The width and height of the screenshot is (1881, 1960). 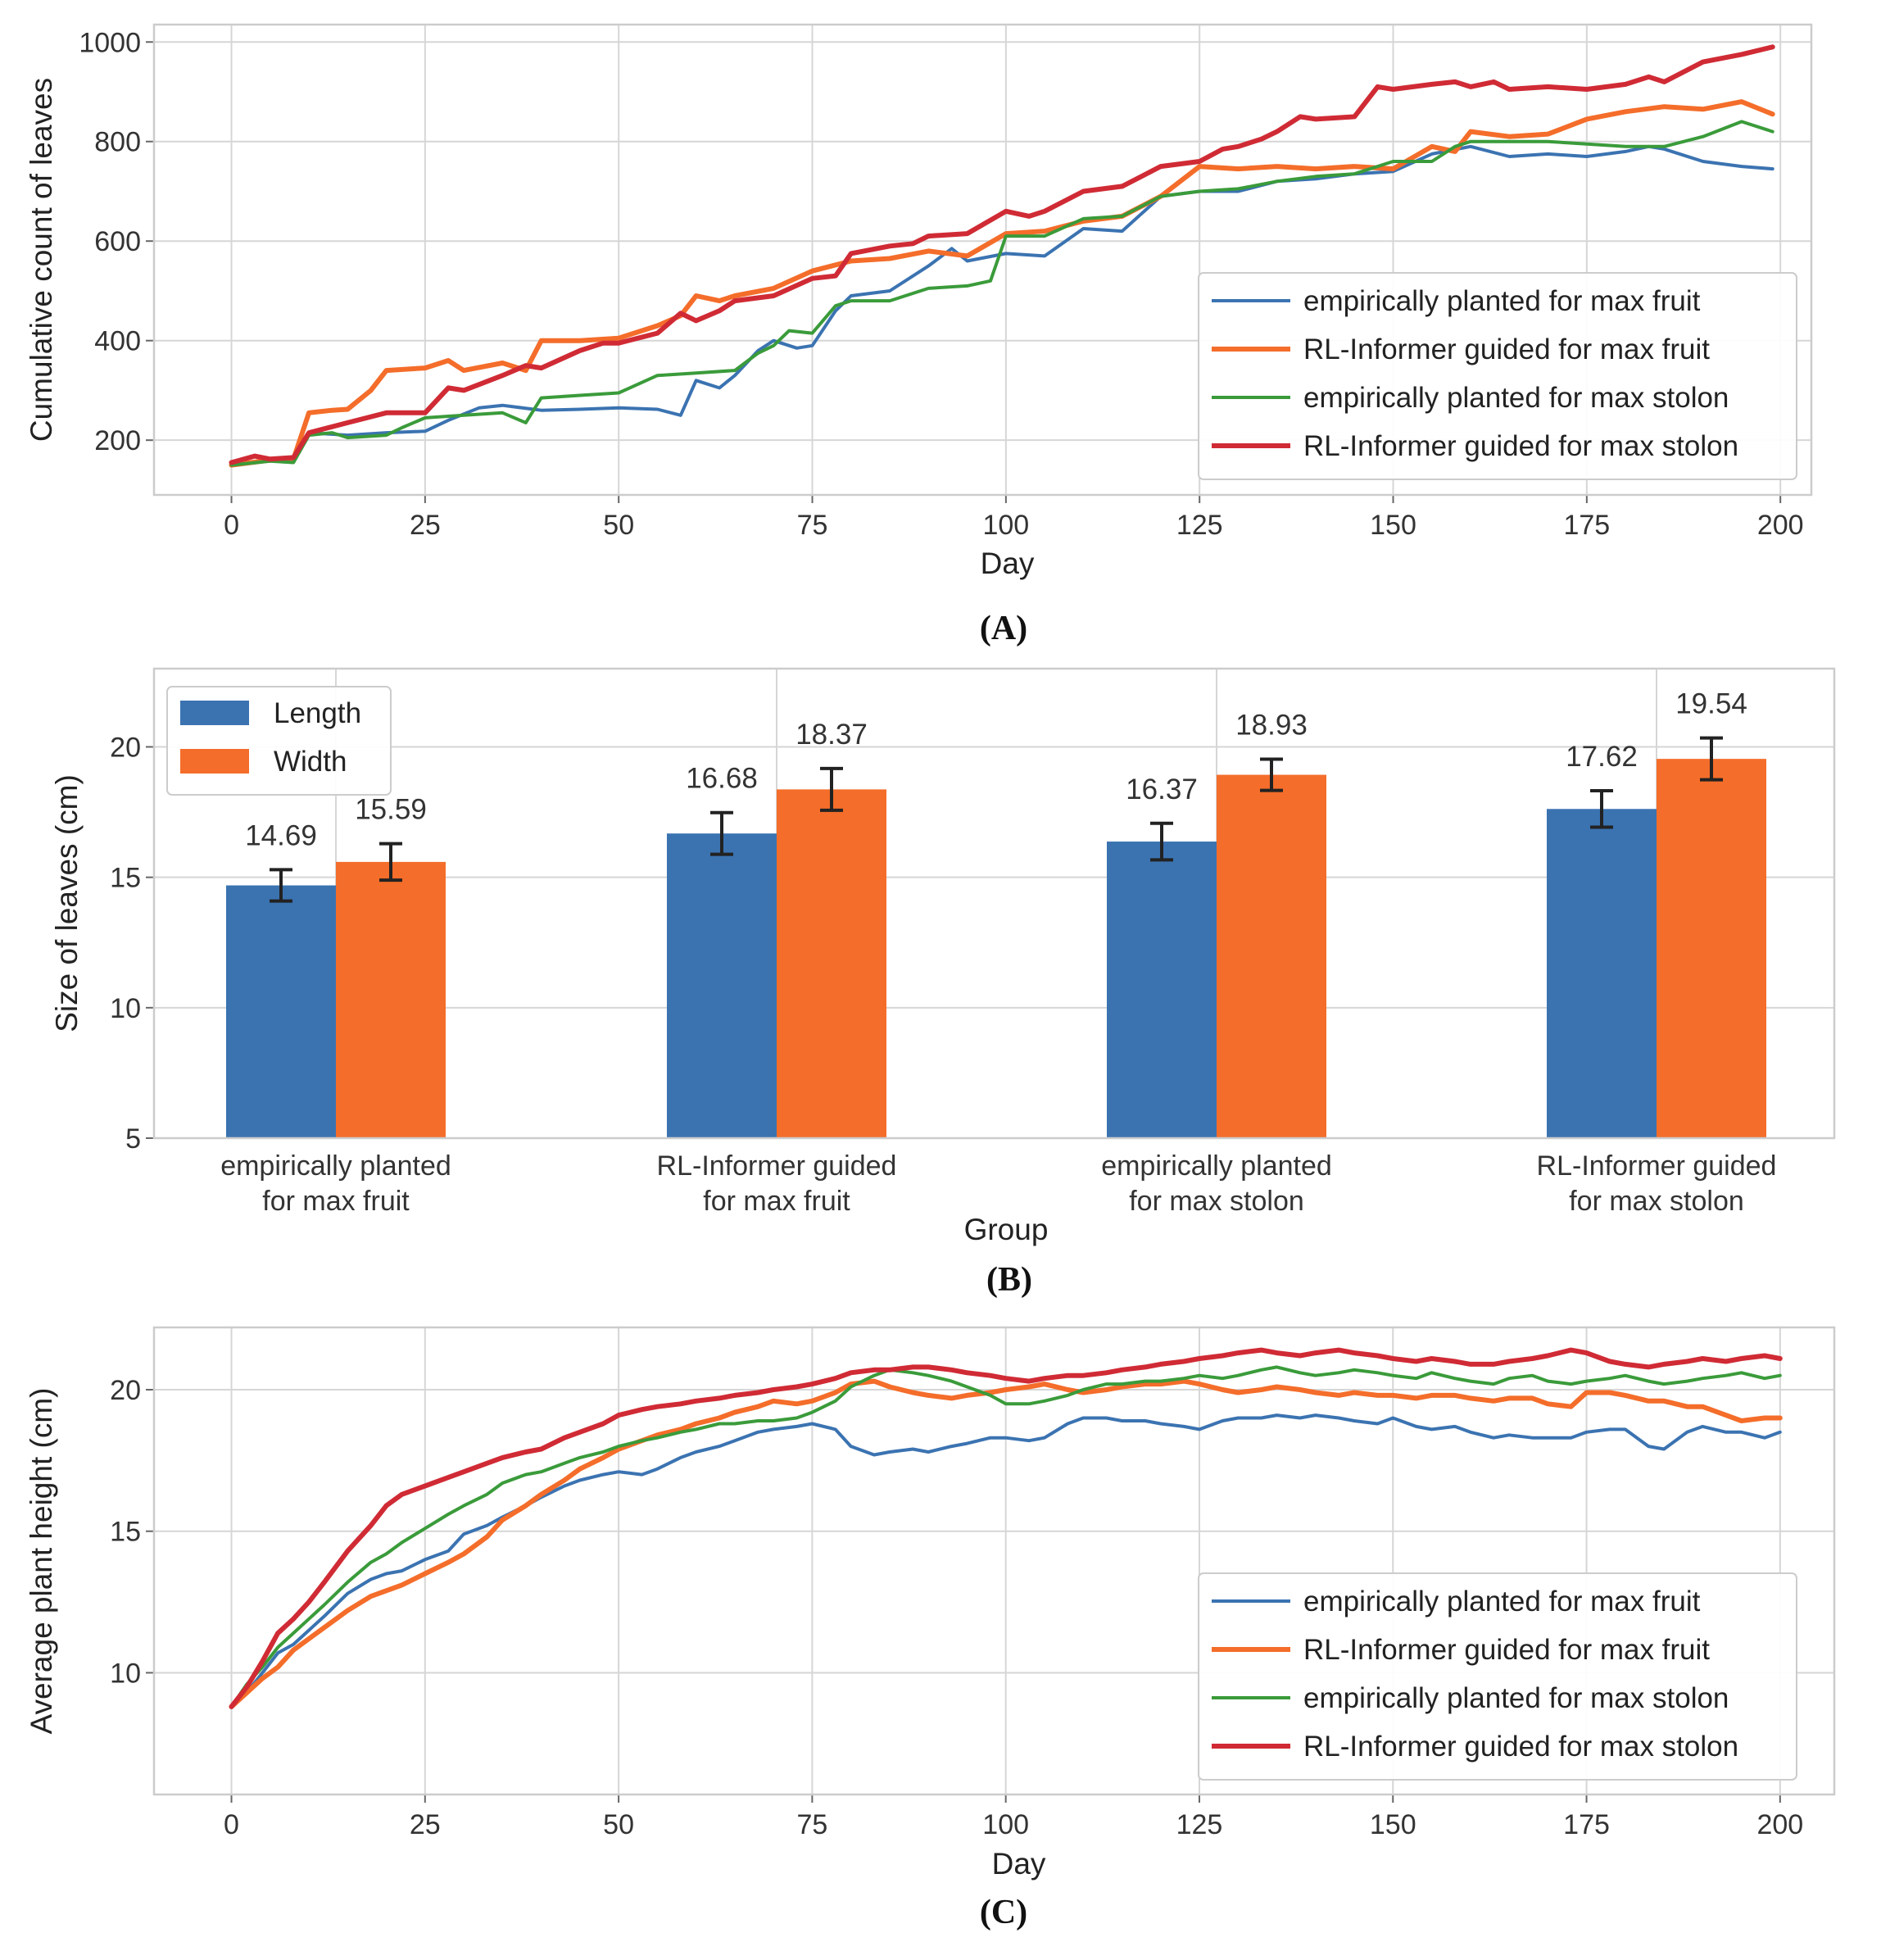 I want to click on panel-caption: (C), so click(x=1004, y=1912).